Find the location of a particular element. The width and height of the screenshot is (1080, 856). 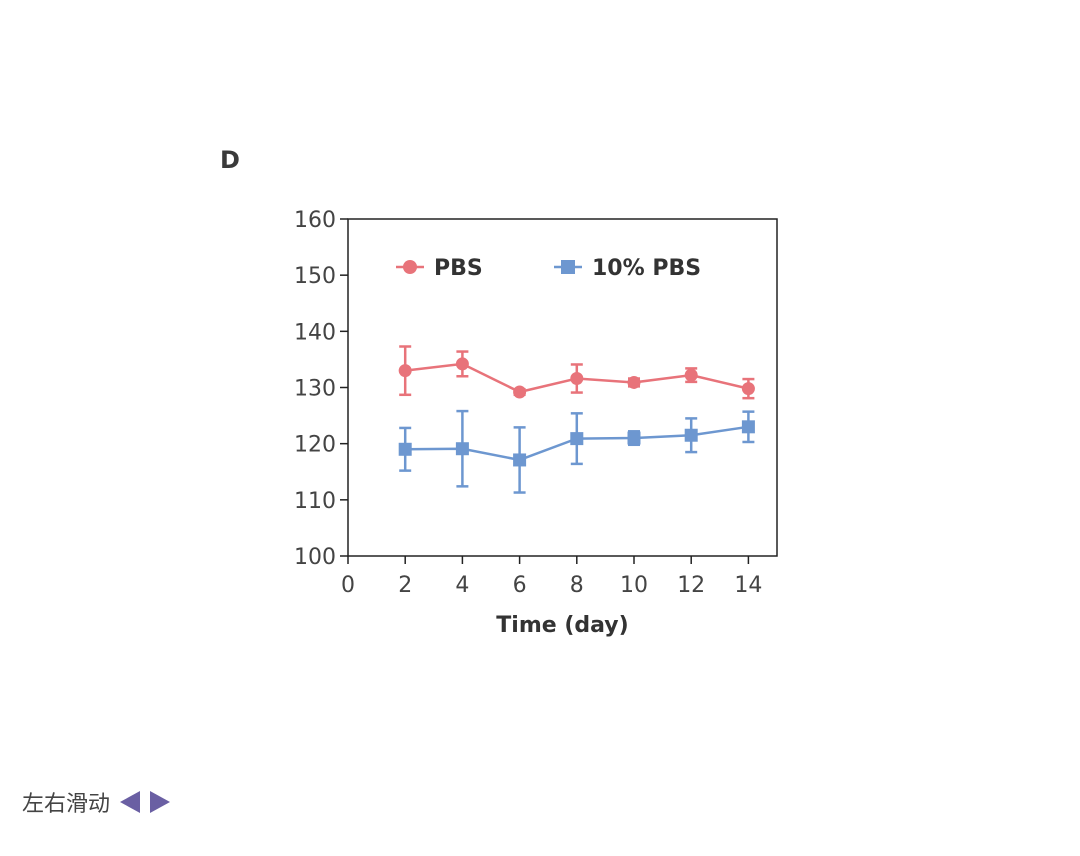

swipe-hint-label: 左右滑动 is located at coordinates (66, 804).